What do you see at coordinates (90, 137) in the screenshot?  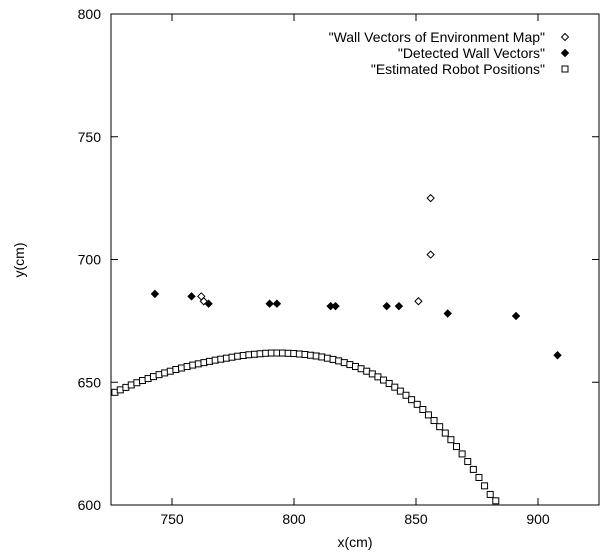 I see `y-tick-label: 750` at bounding box center [90, 137].